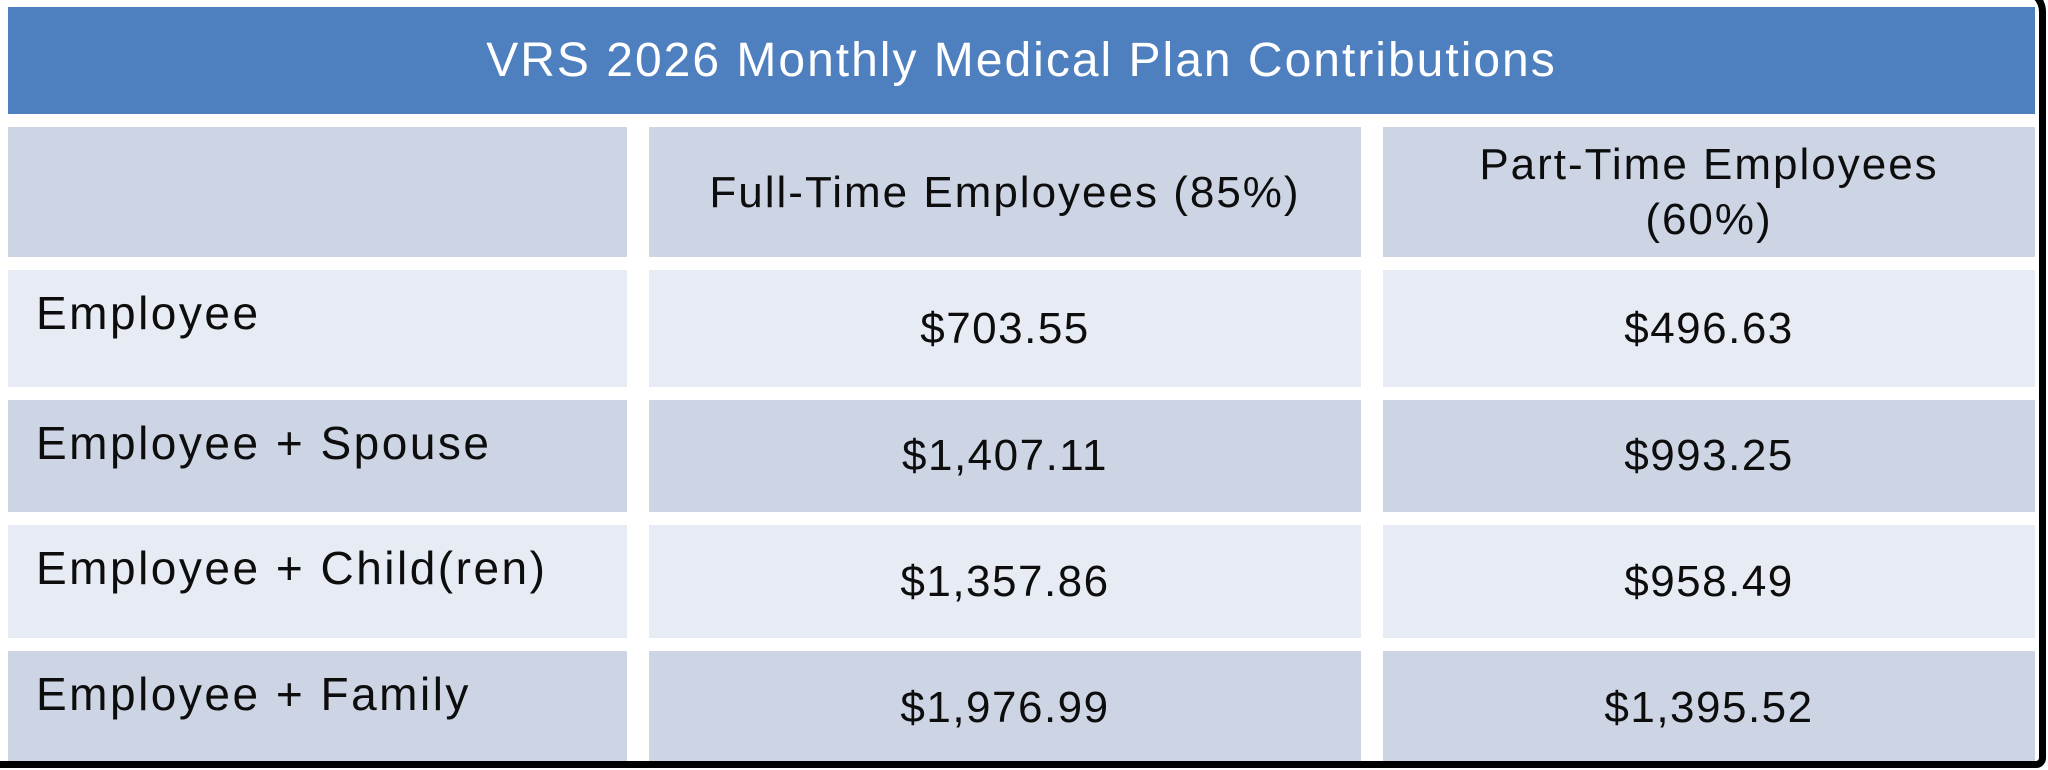  What do you see at coordinates (1005, 328) in the screenshot?
I see `value-employee-full-time: $703.55` at bounding box center [1005, 328].